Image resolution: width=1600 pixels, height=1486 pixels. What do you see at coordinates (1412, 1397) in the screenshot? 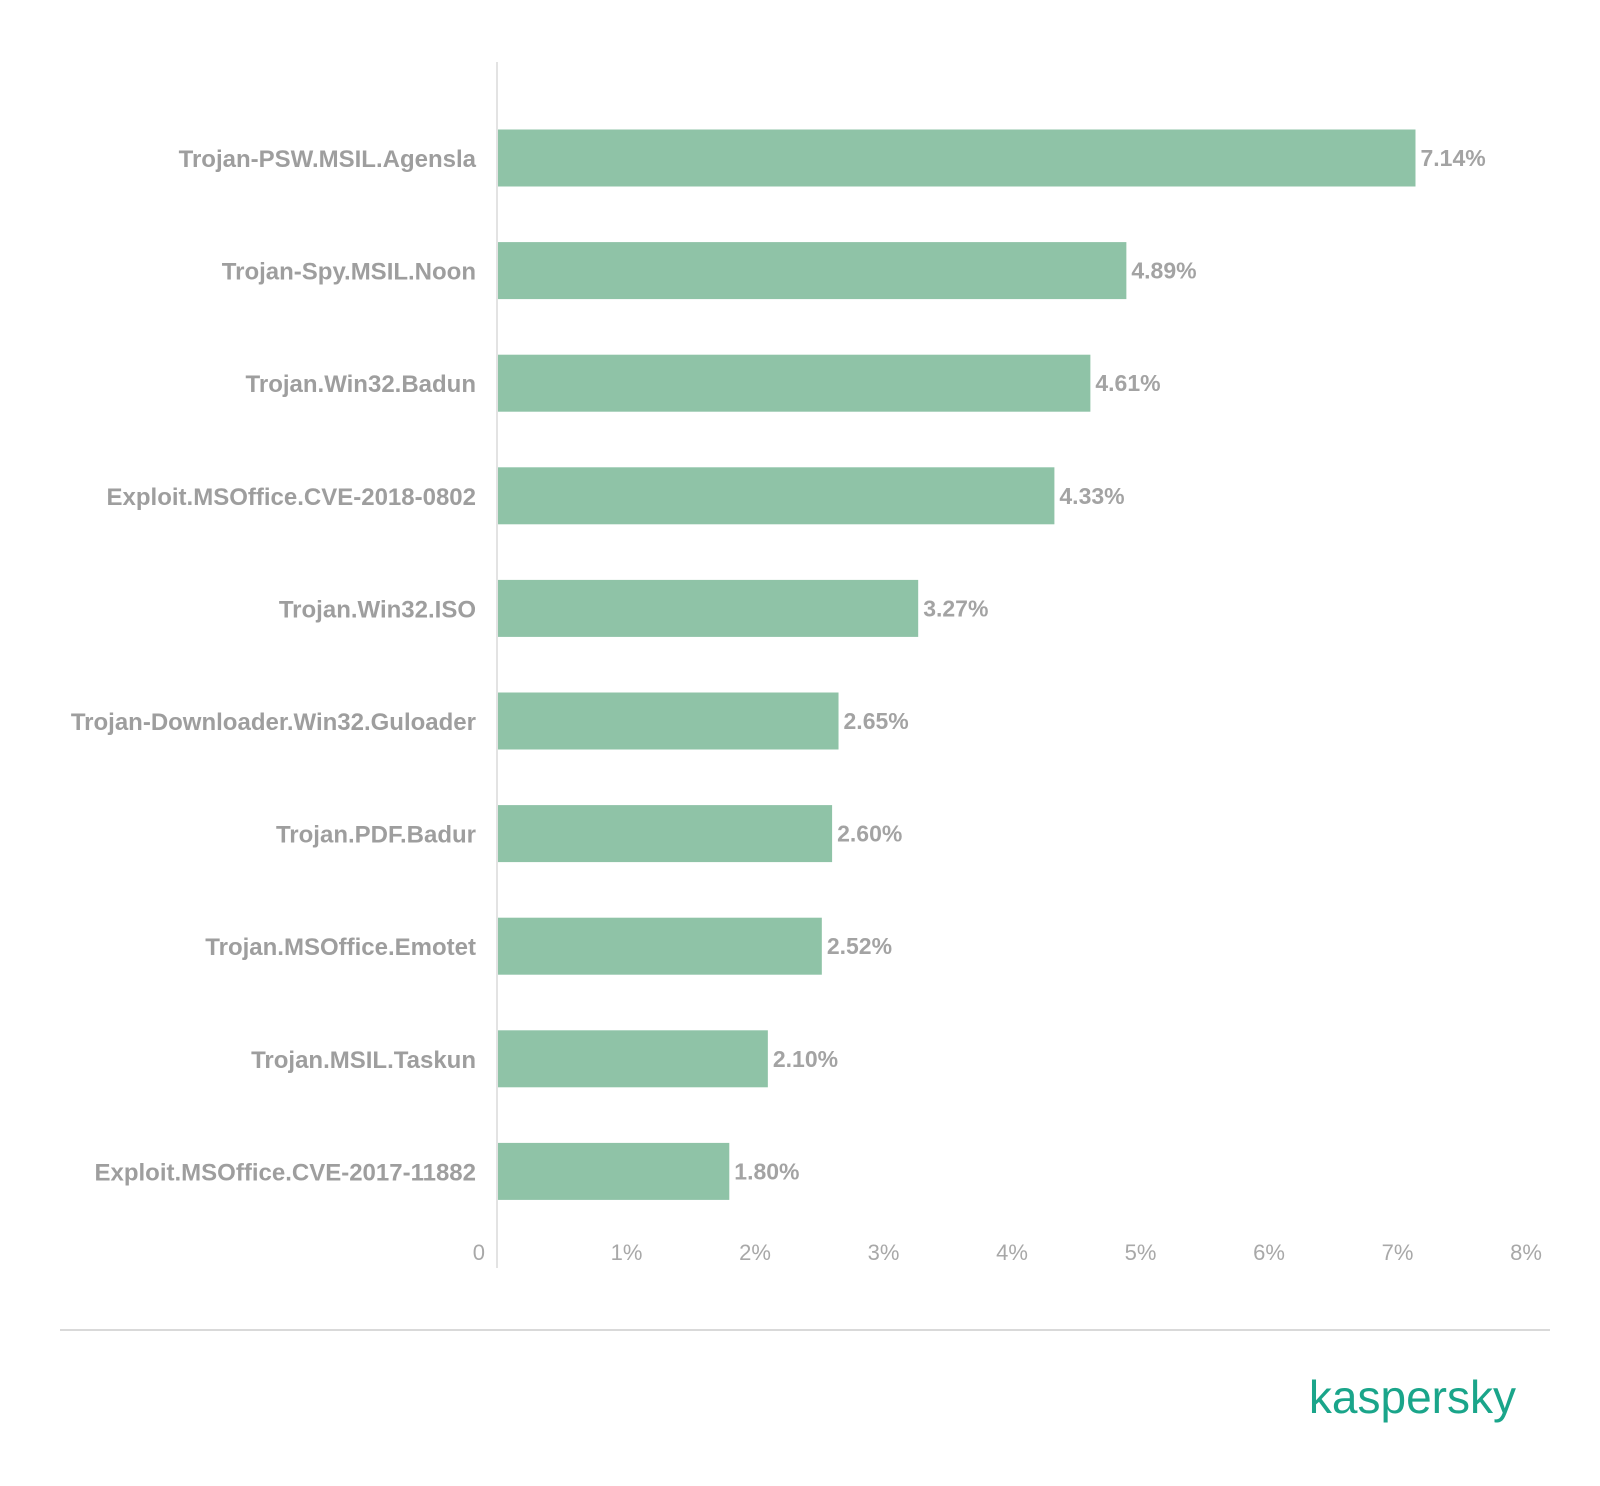
I see `kaspersky-logo: kaspersky` at bounding box center [1412, 1397].